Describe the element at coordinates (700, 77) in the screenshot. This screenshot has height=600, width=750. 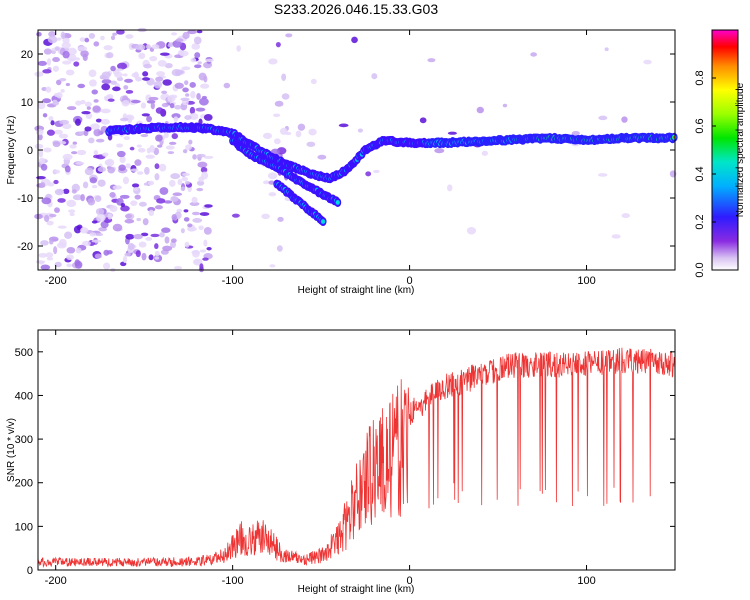
I see `colorbar-tick-label: 0.8` at that location.